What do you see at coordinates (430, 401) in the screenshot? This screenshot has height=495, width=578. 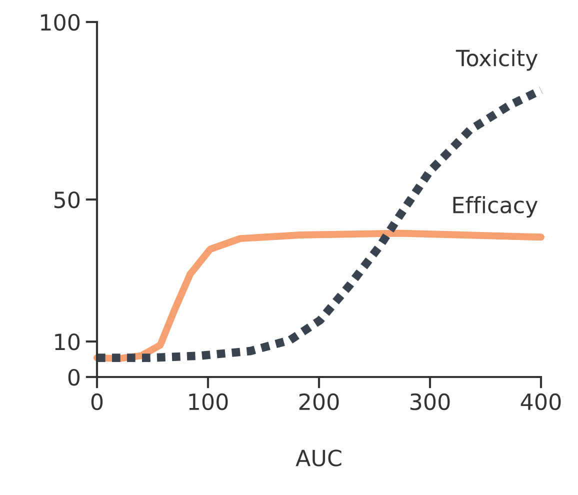 I see `x-tick-label: 300` at bounding box center [430, 401].